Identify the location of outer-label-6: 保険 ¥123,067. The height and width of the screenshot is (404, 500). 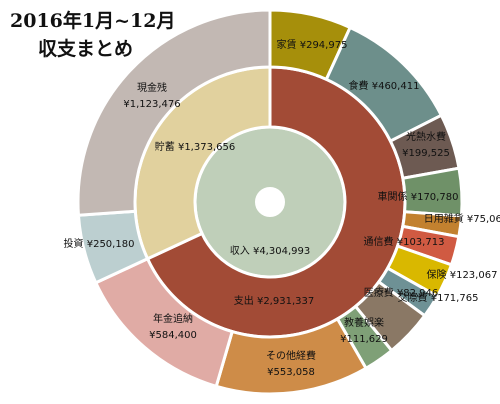
(462, 274).